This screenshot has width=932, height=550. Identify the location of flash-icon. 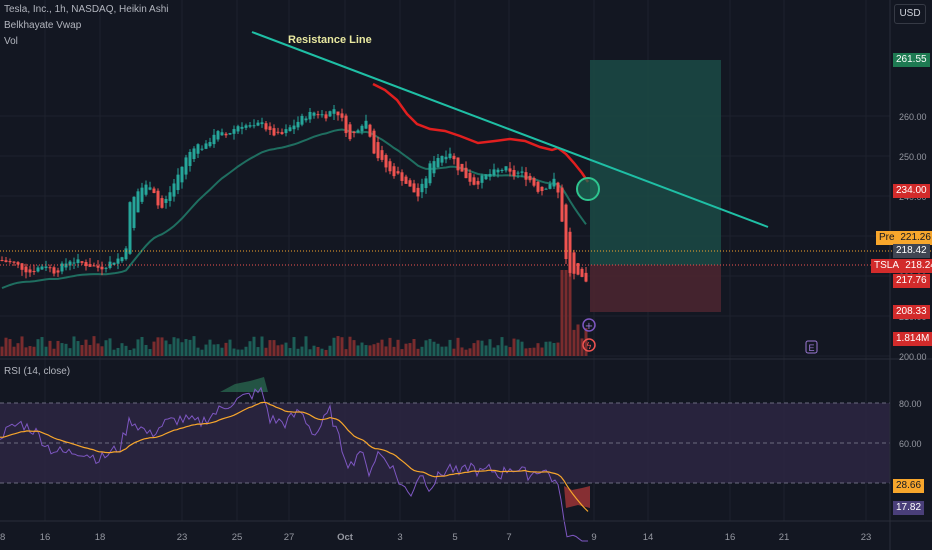
(589, 345).